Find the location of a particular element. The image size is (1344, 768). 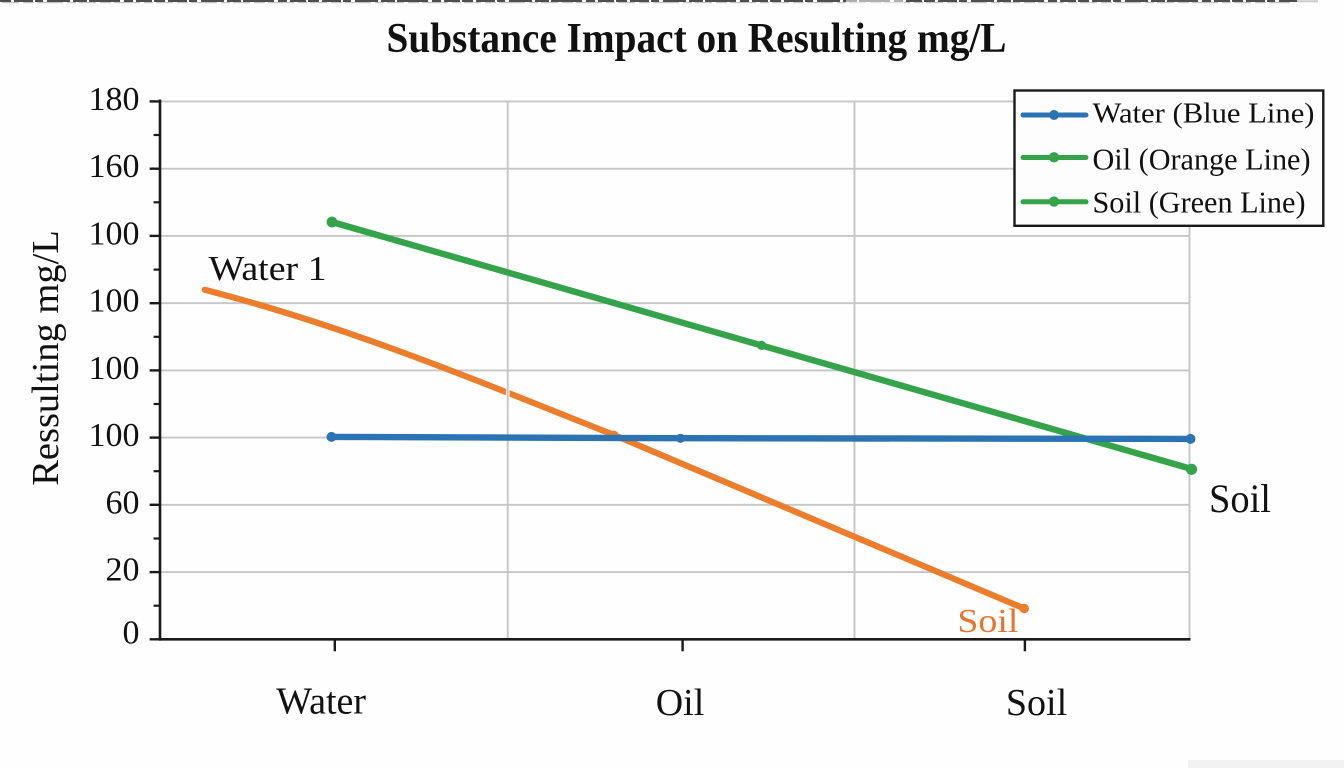

svg-text: 160 is located at coordinates (114, 166).